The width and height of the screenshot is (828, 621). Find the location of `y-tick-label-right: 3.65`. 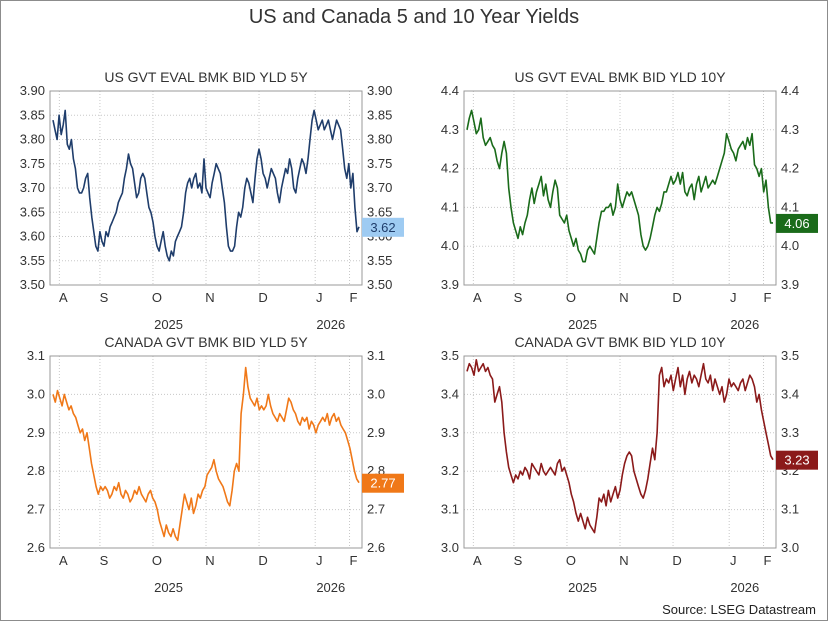

y-tick-label-right: 3.65 is located at coordinates (379, 211).